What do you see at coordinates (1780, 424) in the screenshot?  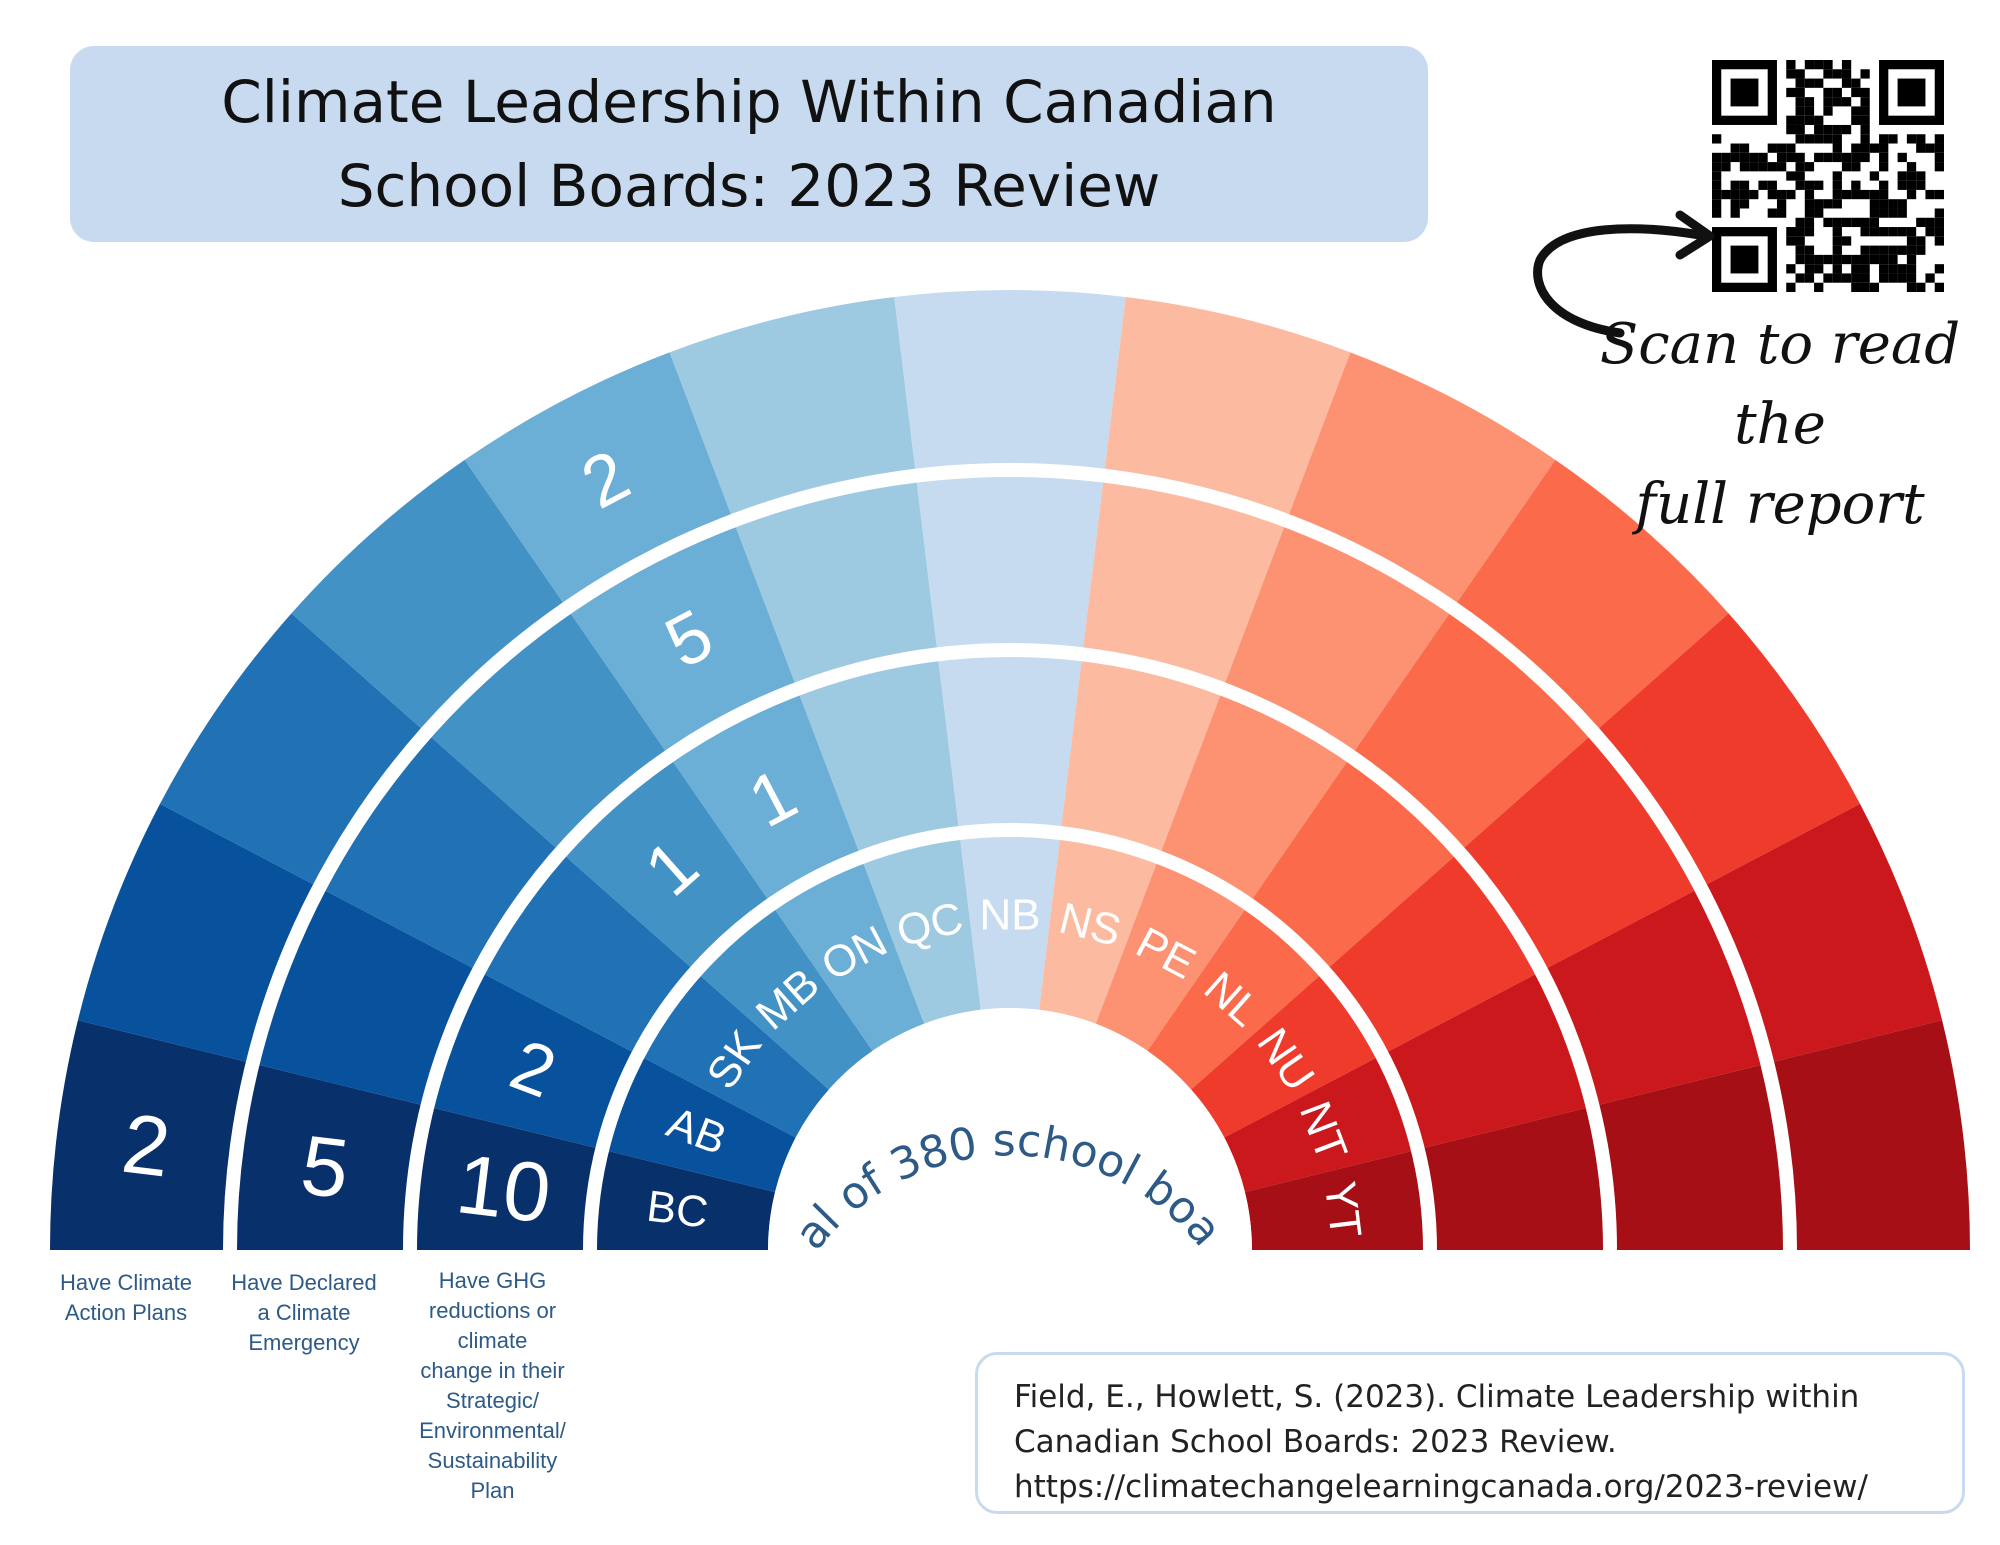 I see `scan-note: Scan to read the full report` at bounding box center [1780, 424].